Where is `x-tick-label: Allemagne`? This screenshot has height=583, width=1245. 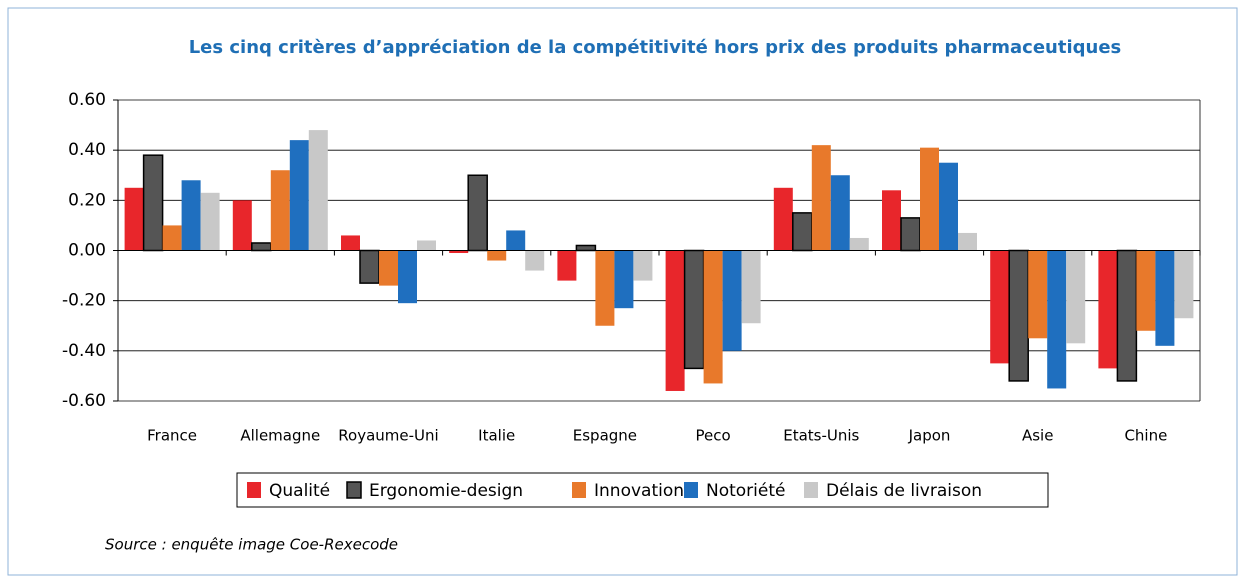
x-tick-label: Allemagne is located at coordinates (280, 436).